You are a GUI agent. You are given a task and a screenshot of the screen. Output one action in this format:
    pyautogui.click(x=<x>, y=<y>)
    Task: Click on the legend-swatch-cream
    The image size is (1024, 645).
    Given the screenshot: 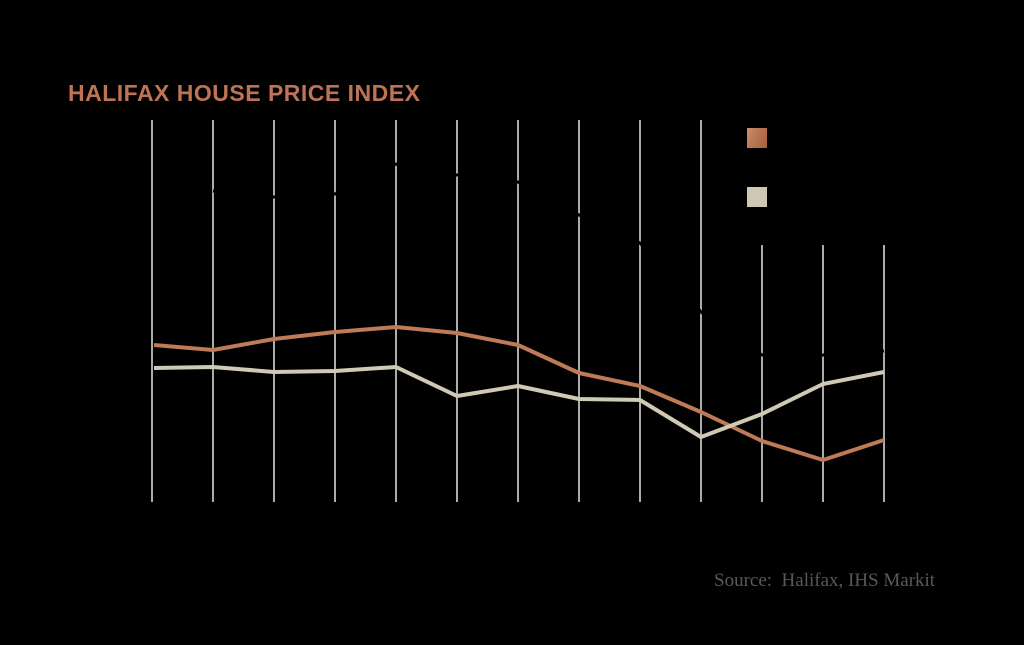 What is the action you would take?
    pyautogui.click(x=757, y=197)
    